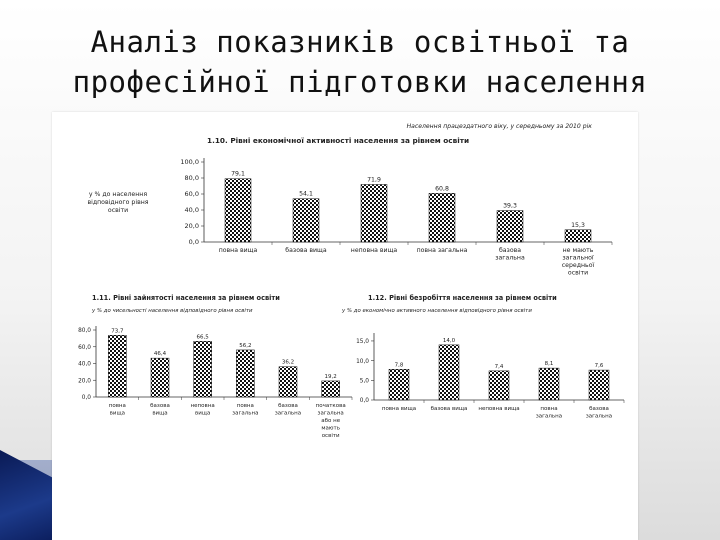  Describe the element at coordinates (549, 364) in the screenshot. I see `bar-value-label: 8,1` at that location.